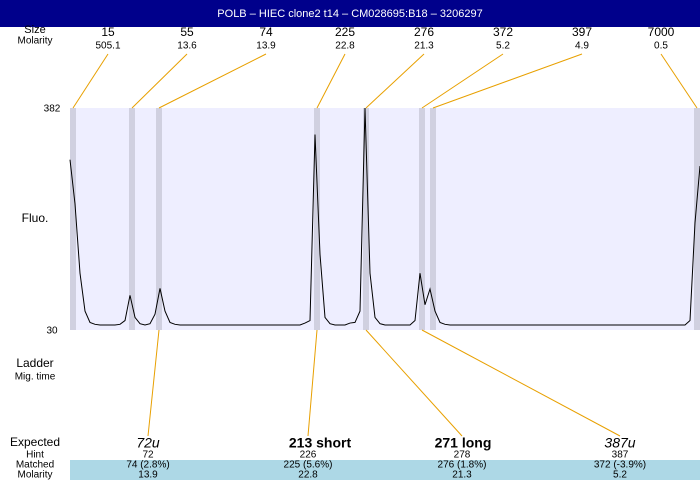  I want to click on expected: 72u, so click(148, 443).